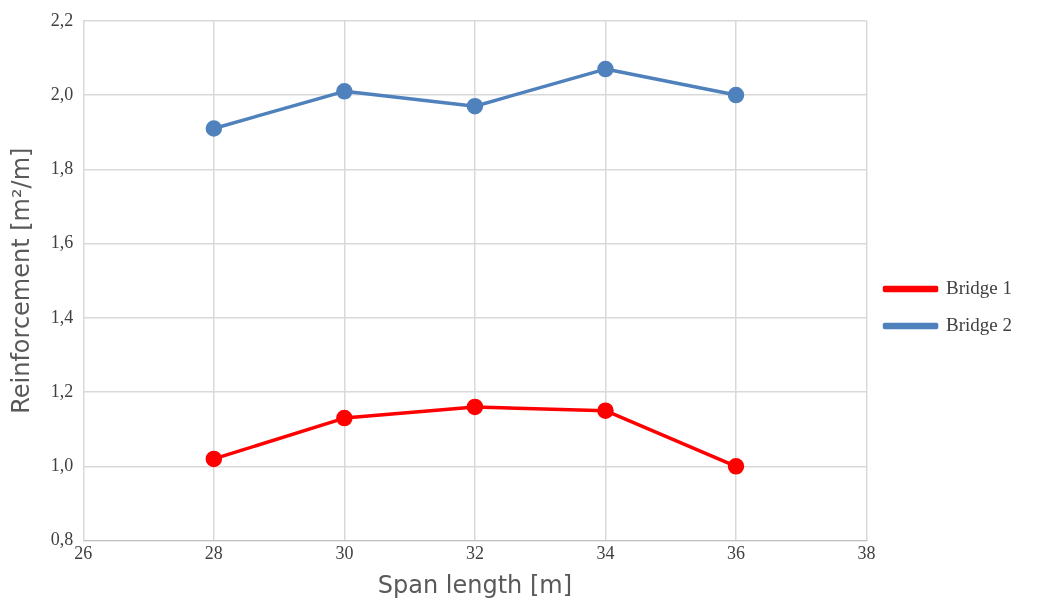  Describe the element at coordinates (62, 465) in the screenshot. I see `y-tick-label: 1,0` at that location.